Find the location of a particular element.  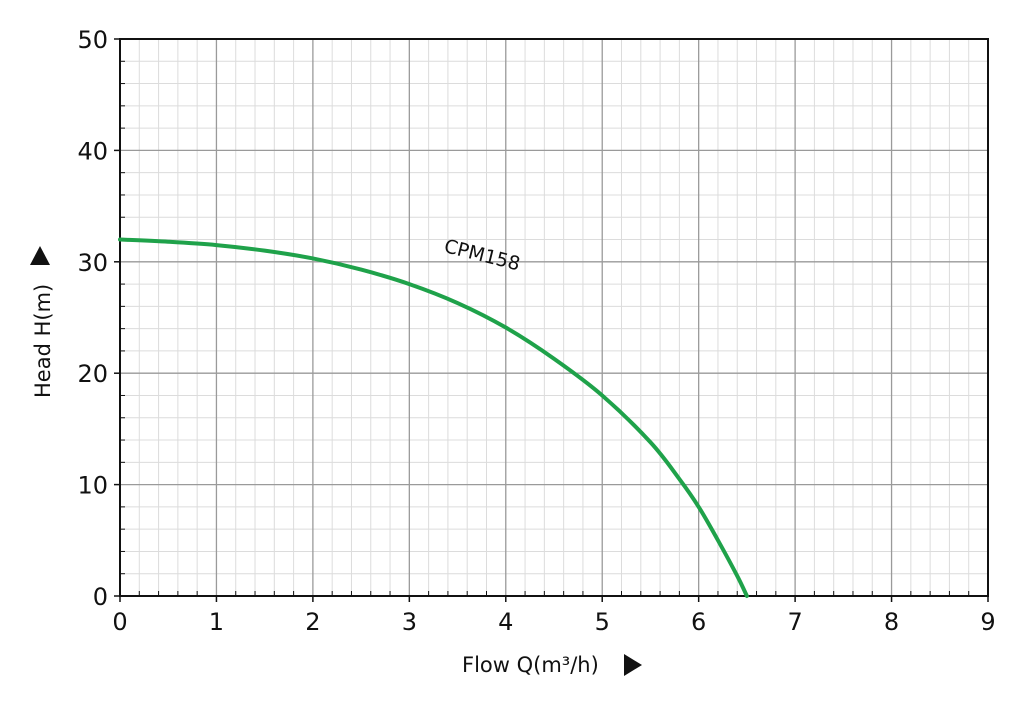

y-axis-arrow-icon is located at coordinates (40, 255).